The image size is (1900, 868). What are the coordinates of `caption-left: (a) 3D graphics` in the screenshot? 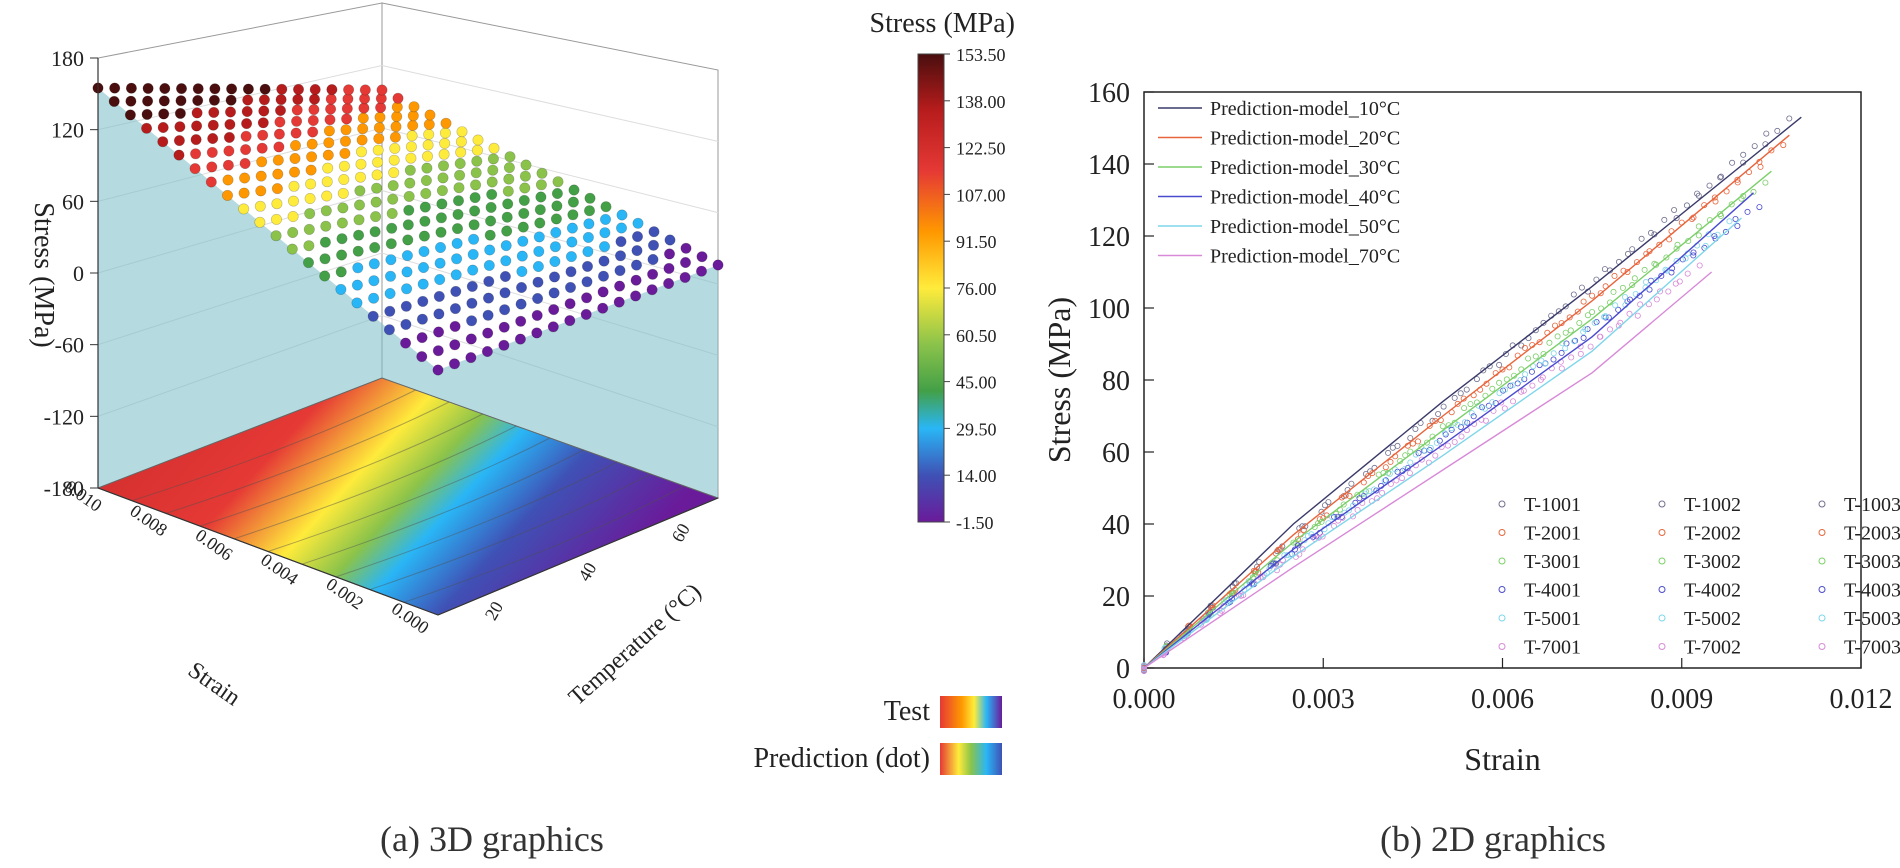 It's located at (492, 839).